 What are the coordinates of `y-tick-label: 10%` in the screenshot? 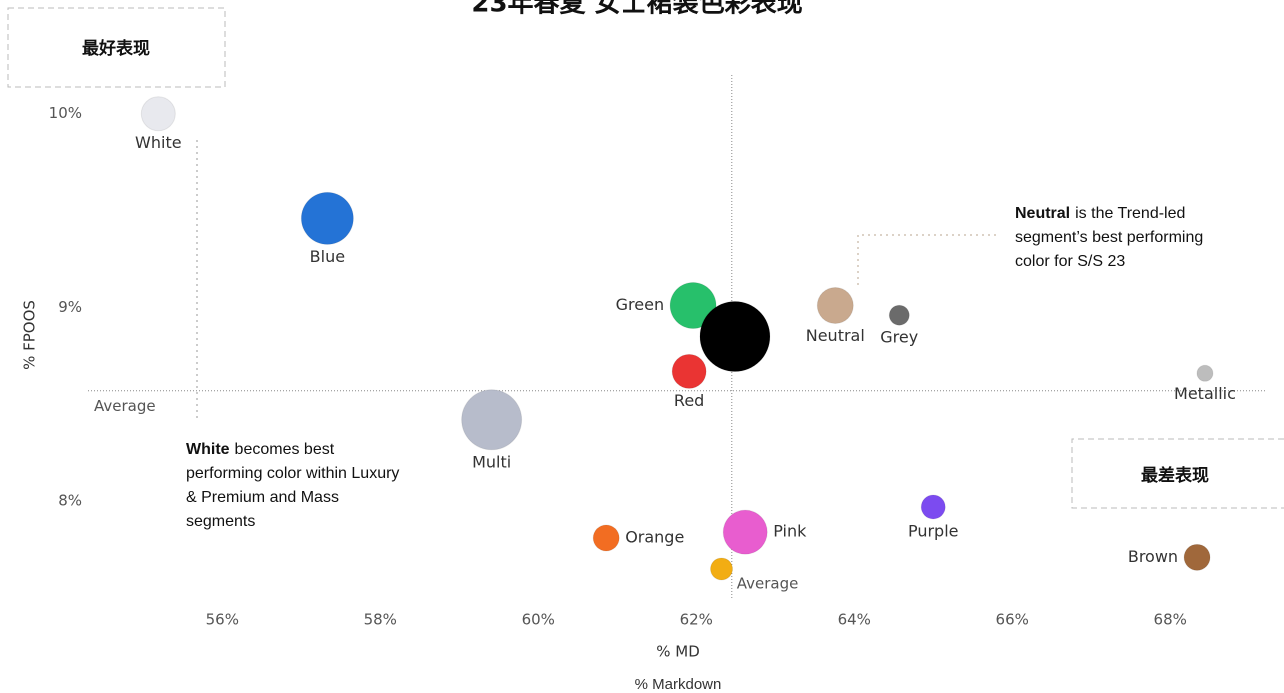 It's located at (65, 113).